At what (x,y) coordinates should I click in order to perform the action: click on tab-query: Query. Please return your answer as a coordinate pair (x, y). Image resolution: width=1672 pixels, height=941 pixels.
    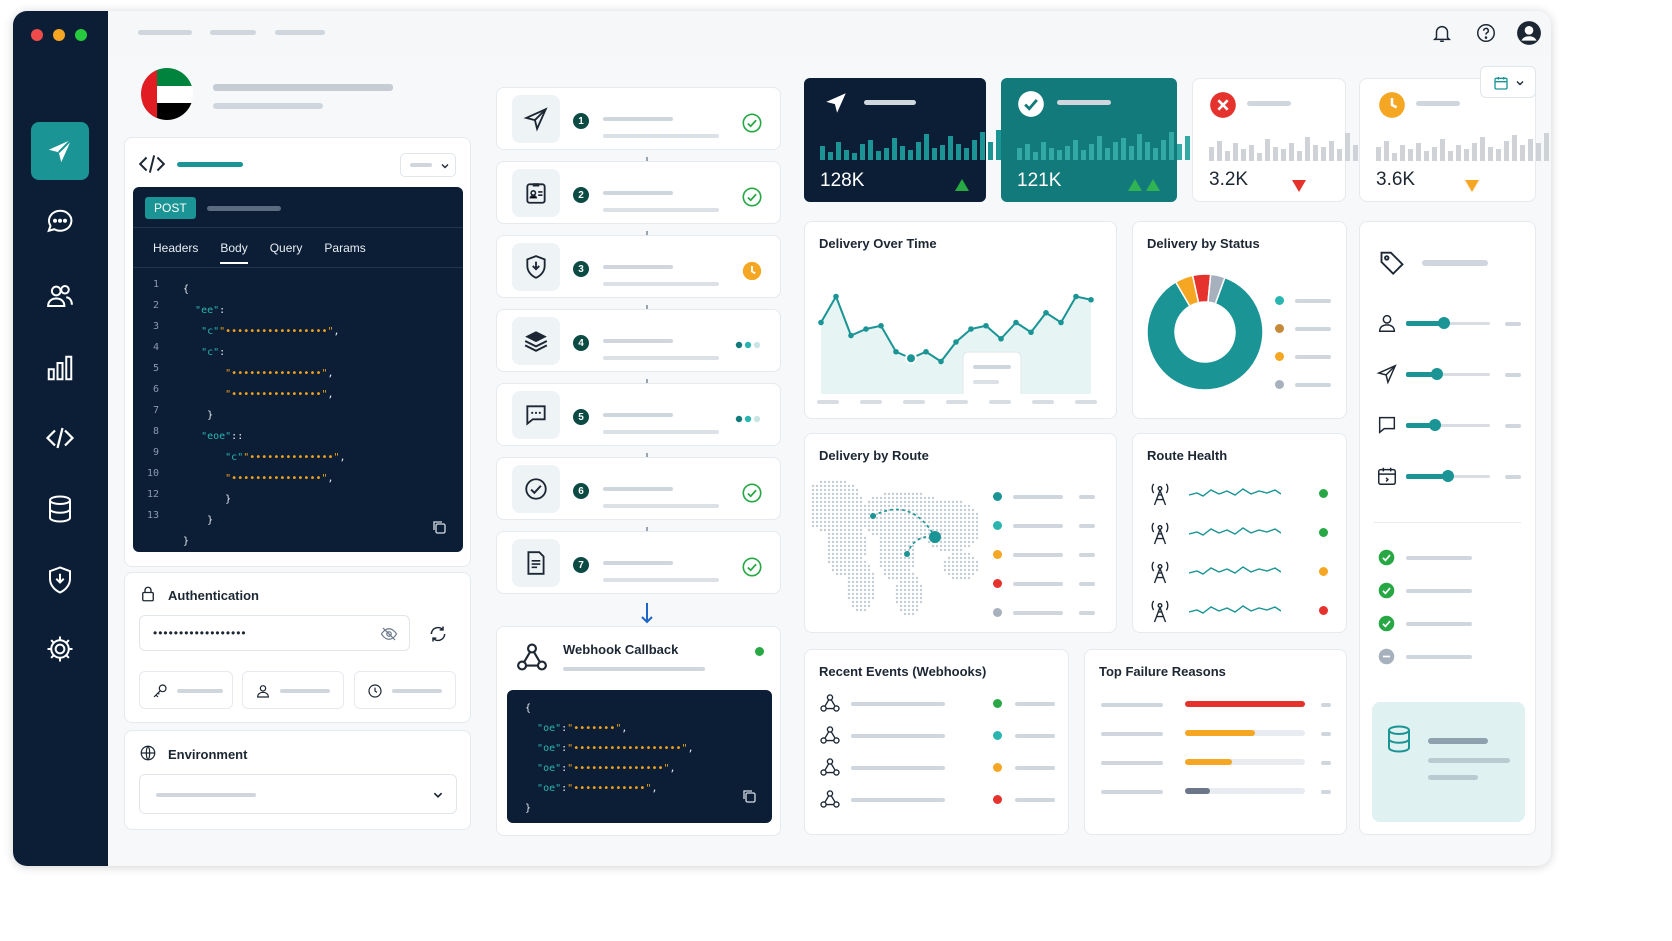
    Looking at the image, I should click on (286, 248).